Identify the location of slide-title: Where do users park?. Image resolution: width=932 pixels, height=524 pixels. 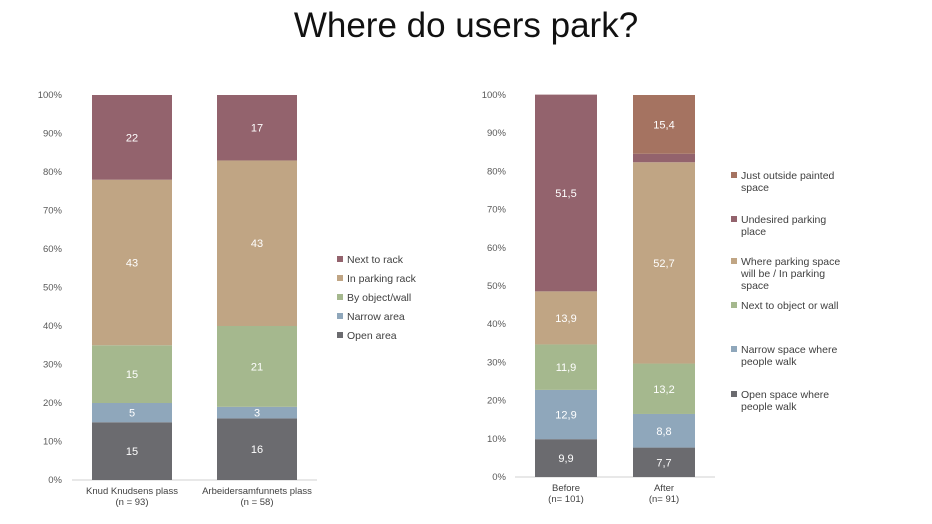
(466, 25).